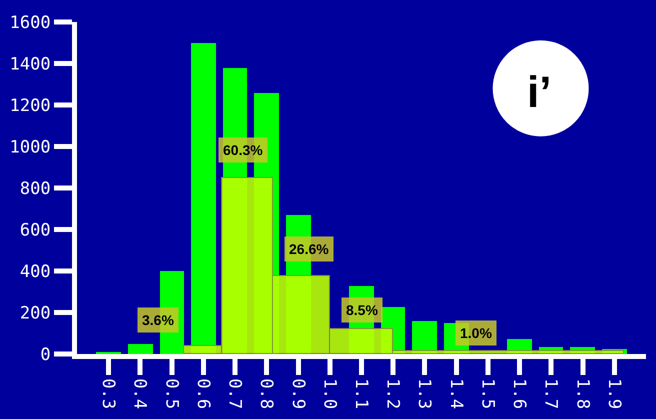 This screenshot has width=656, height=419. What do you see at coordinates (45, 354) in the screenshot?
I see `y-tick-label: 0` at bounding box center [45, 354].